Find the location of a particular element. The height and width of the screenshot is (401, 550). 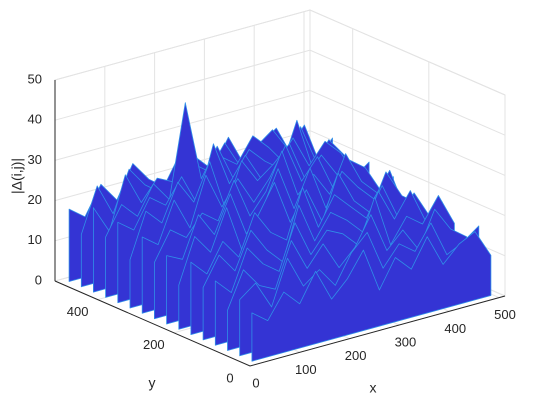

z-axis-label: |Δ(i,j)| is located at coordinates (17, 176).